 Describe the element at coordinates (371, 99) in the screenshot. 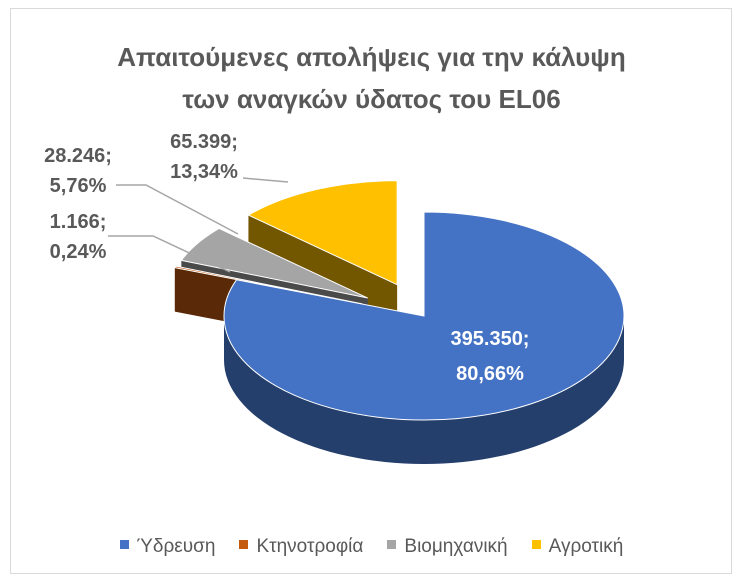

I see `chart-title-line-2: των αναγκών ύδατος του EL06` at that location.